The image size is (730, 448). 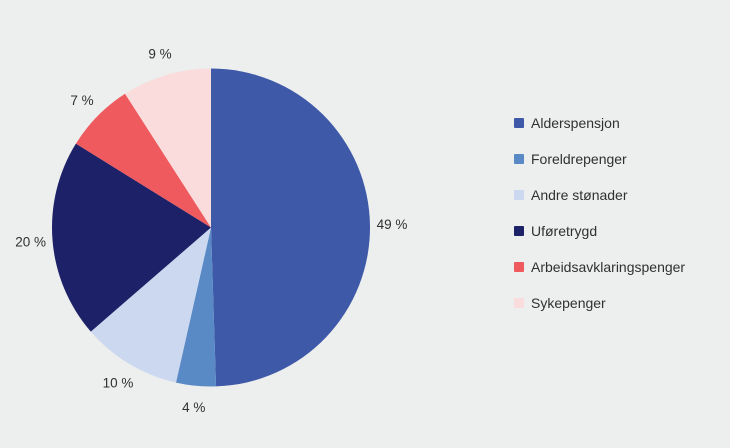 I want to click on legend-item-andre-stonader: Andre stønader, so click(x=599, y=195).